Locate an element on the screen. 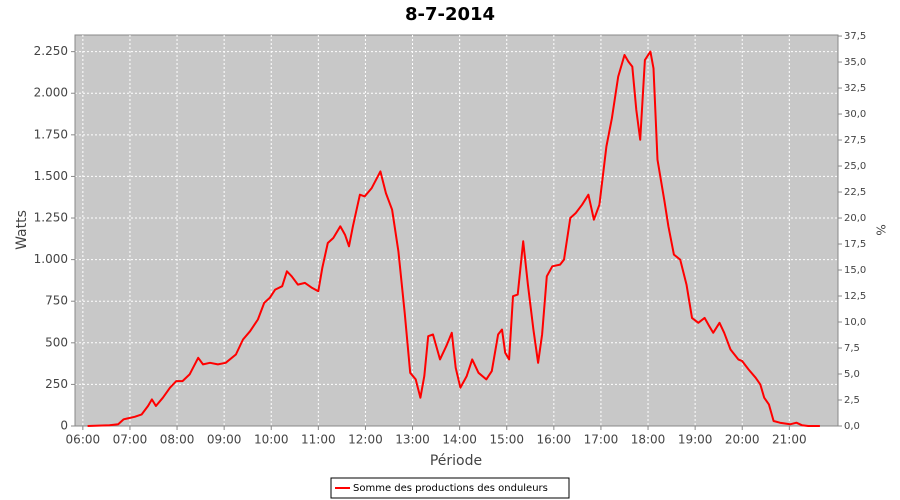 The image size is (900, 500). y2-tick-label: 7,5 is located at coordinates (852, 348).